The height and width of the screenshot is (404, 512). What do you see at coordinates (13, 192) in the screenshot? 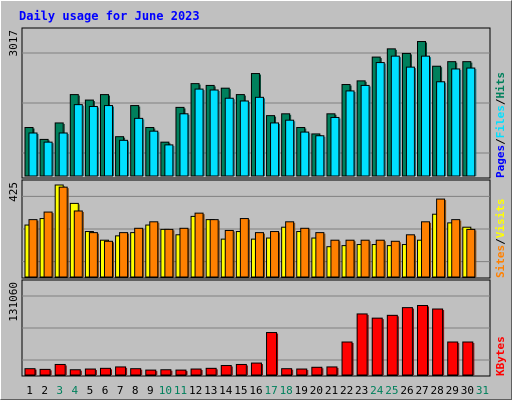
I see `y-max-label: 425` at bounding box center [13, 192].